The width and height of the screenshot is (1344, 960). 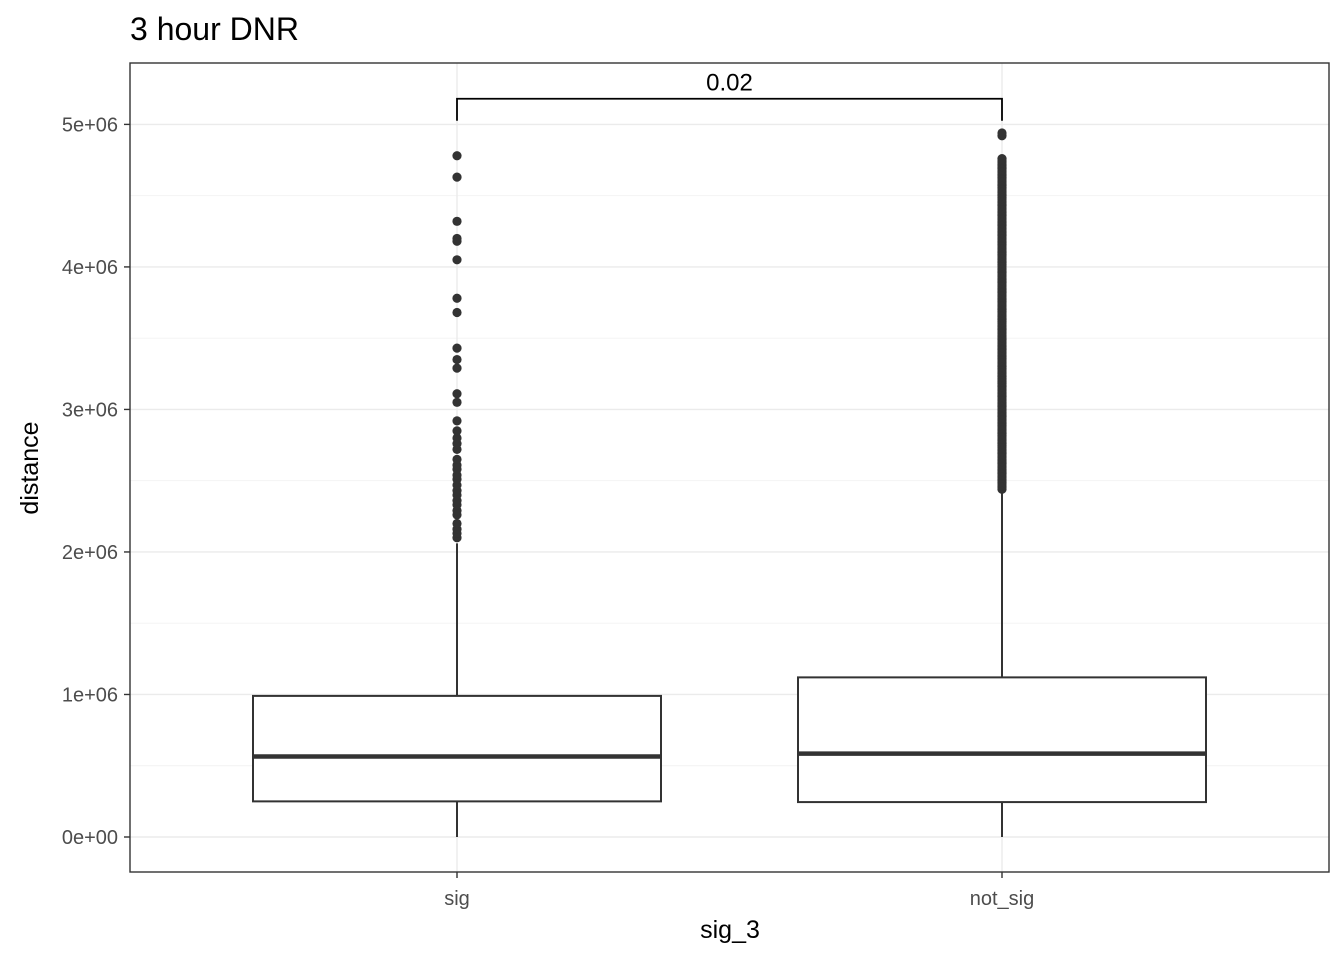 I want to click on significance-bracket-group: 0.02, so click(x=729, y=95).